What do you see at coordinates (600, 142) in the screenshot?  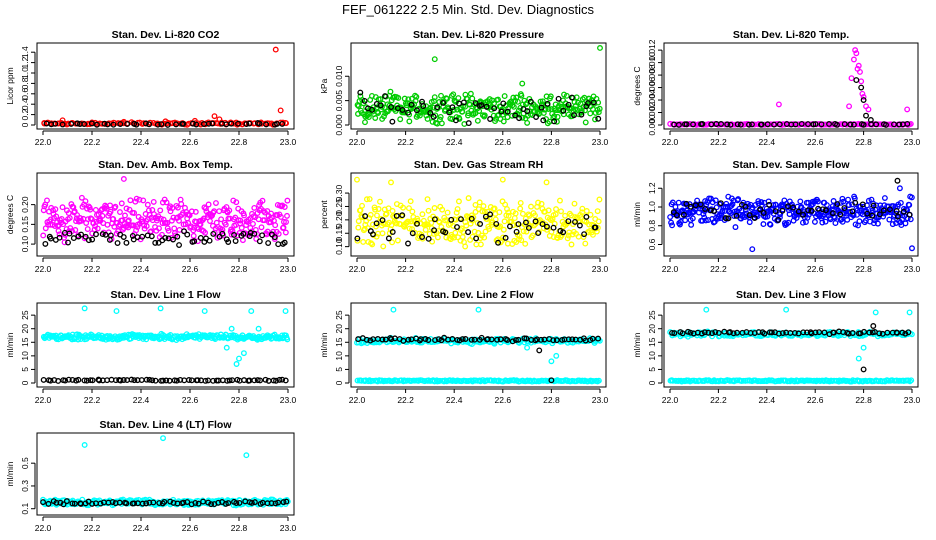 I see `x-tick-label: 23.0` at bounding box center [600, 142].